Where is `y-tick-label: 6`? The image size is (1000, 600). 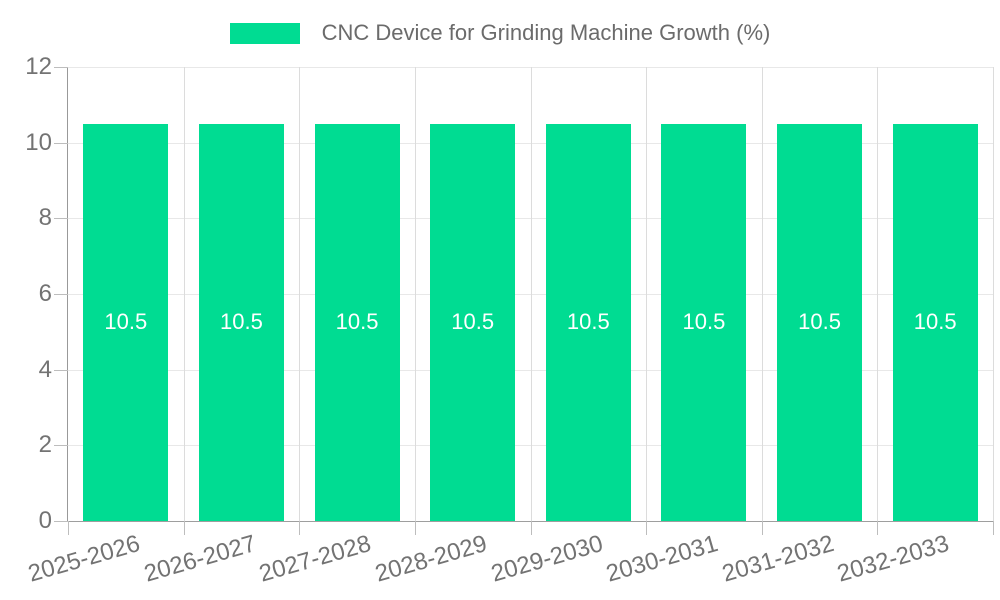
y-tick-label: 6 is located at coordinates (45, 293).